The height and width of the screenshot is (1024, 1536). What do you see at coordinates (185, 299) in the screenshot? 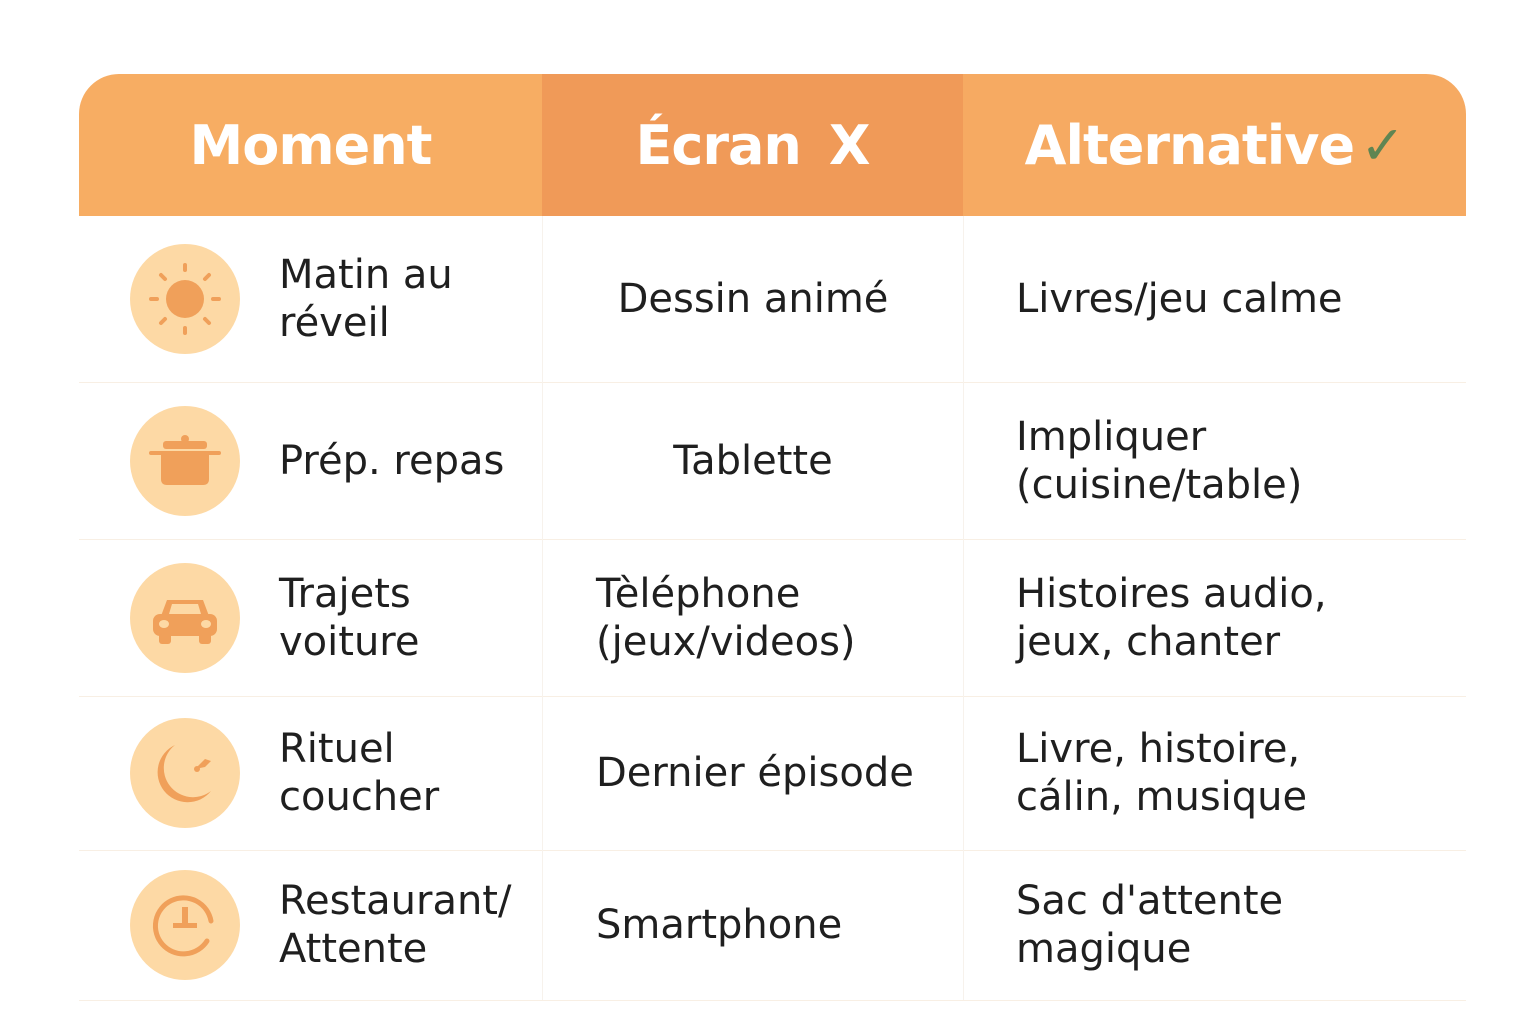
I see `sun-icon` at bounding box center [185, 299].